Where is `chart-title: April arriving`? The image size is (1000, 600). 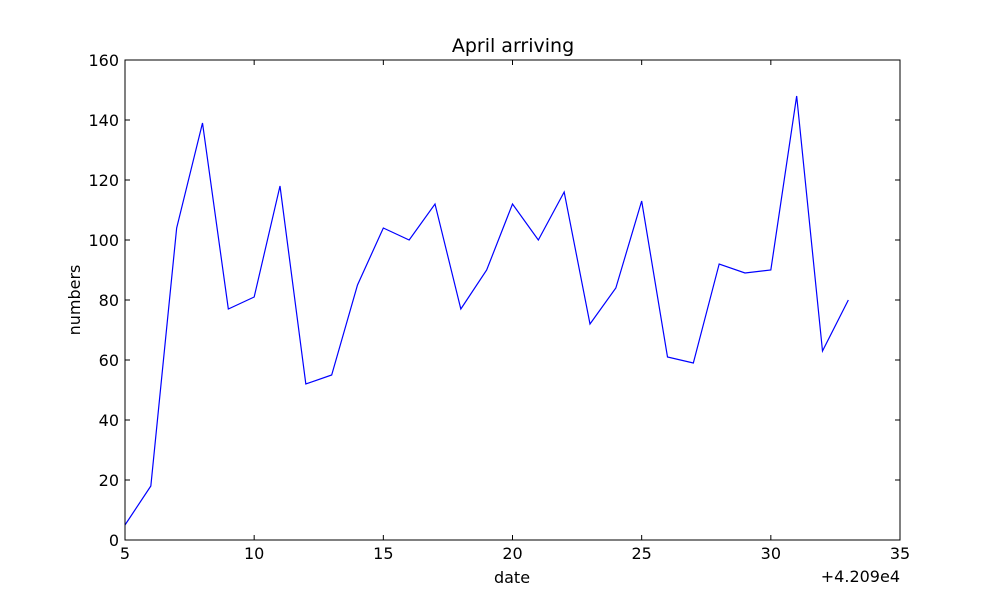
chart-title: April arriving is located at coordinates (513, 46).